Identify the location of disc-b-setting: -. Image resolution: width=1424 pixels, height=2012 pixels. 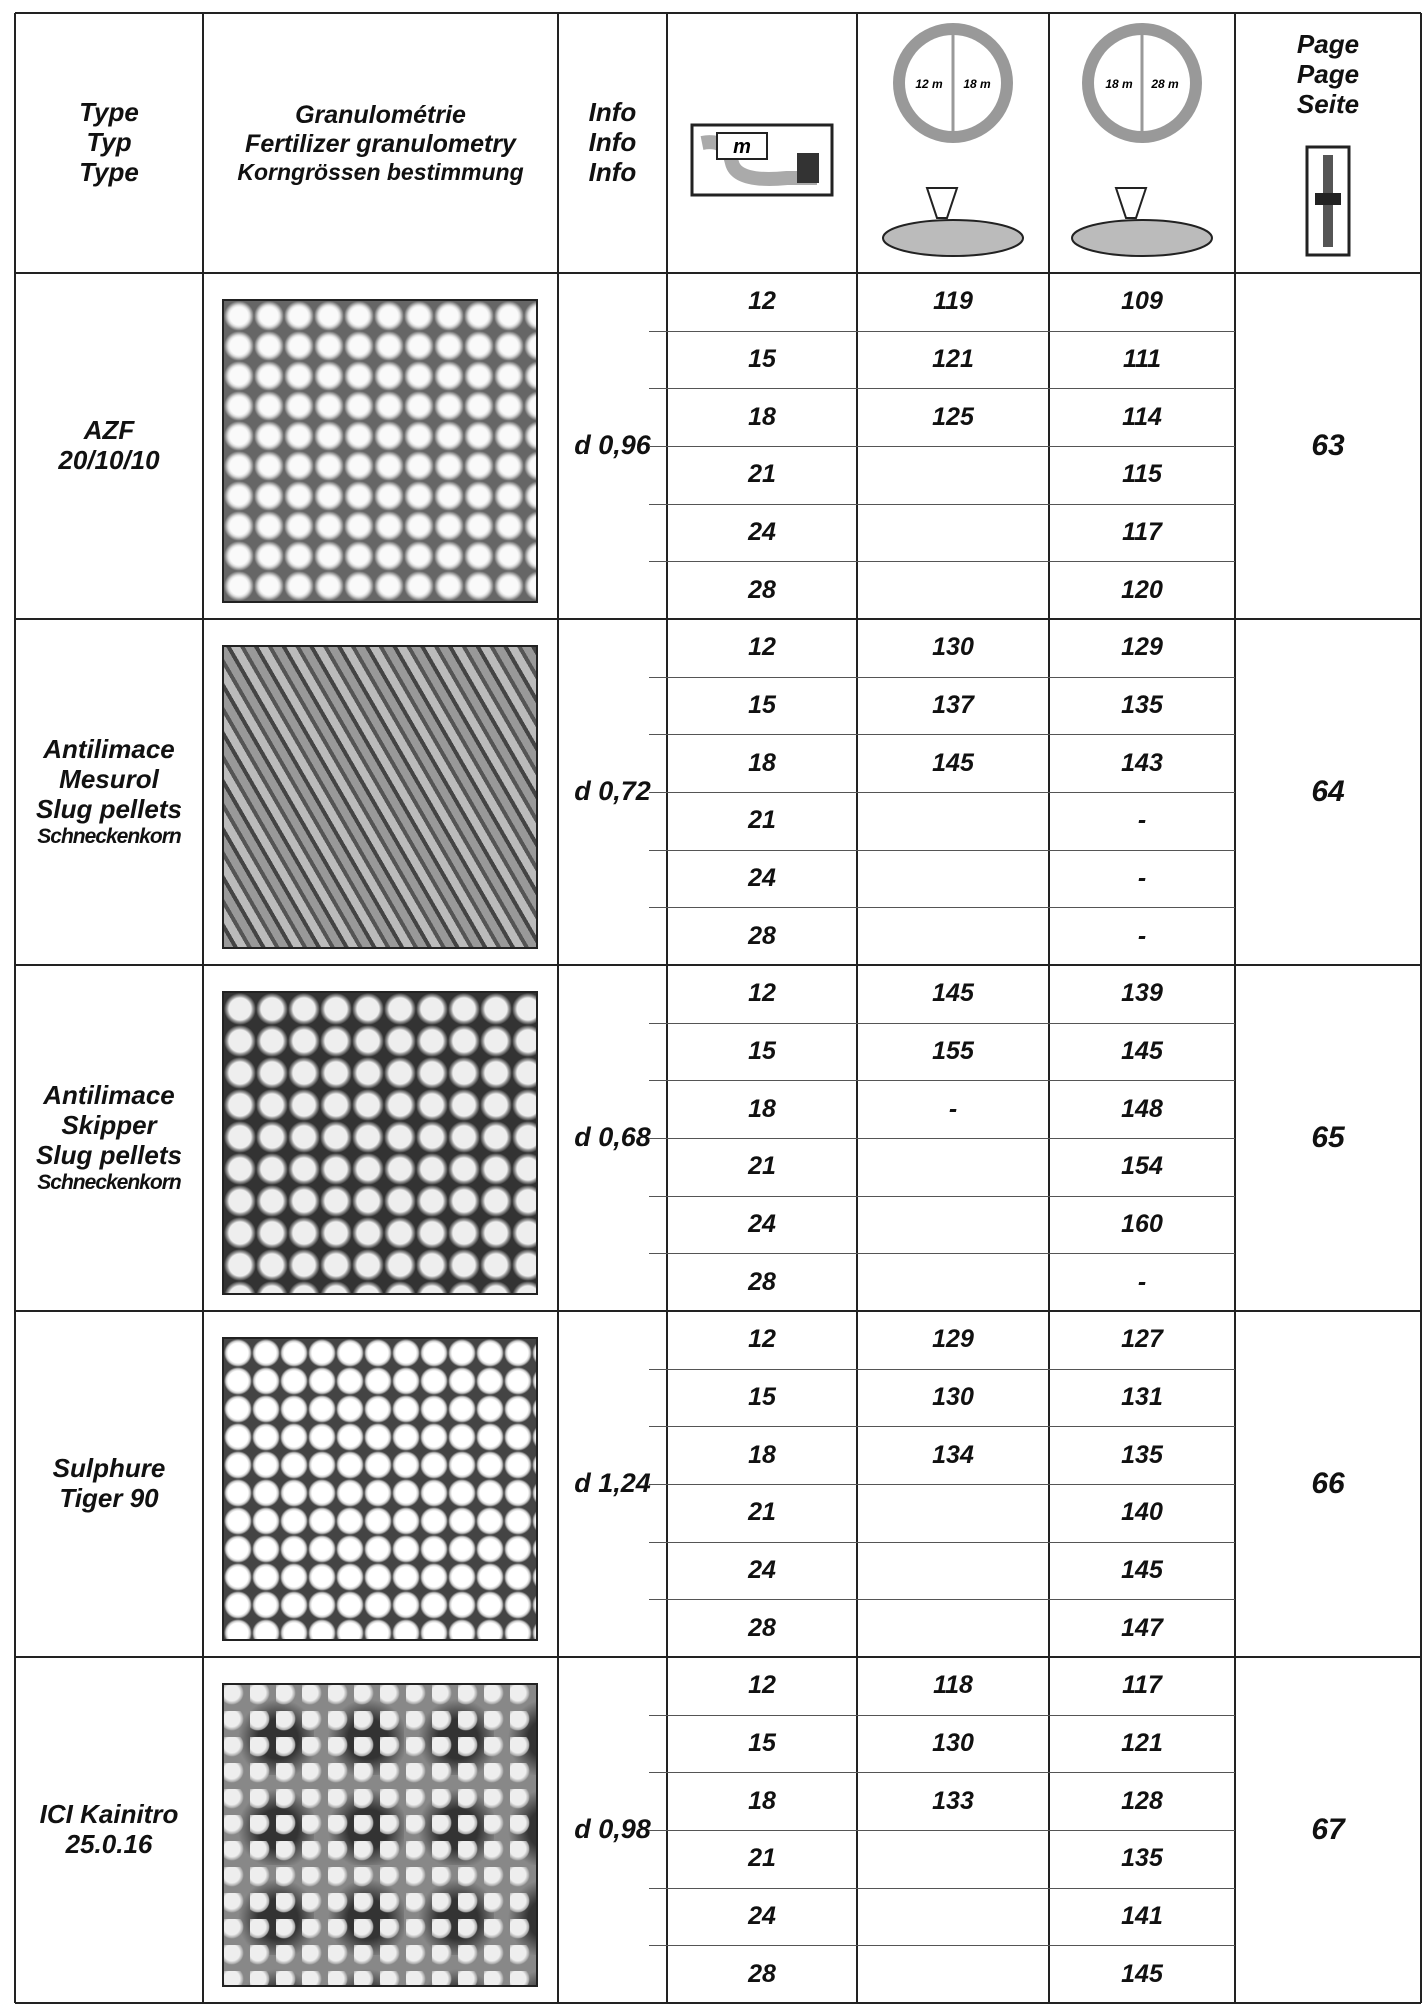
(1142, 820).